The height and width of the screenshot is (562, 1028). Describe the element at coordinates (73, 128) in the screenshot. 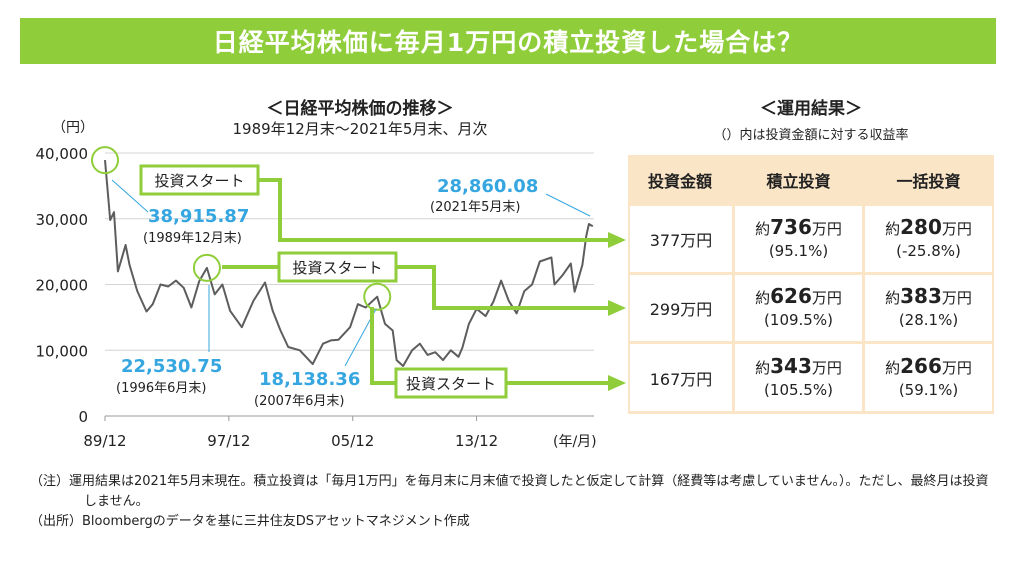

I see `y-axis-unit: （円）` at that location.